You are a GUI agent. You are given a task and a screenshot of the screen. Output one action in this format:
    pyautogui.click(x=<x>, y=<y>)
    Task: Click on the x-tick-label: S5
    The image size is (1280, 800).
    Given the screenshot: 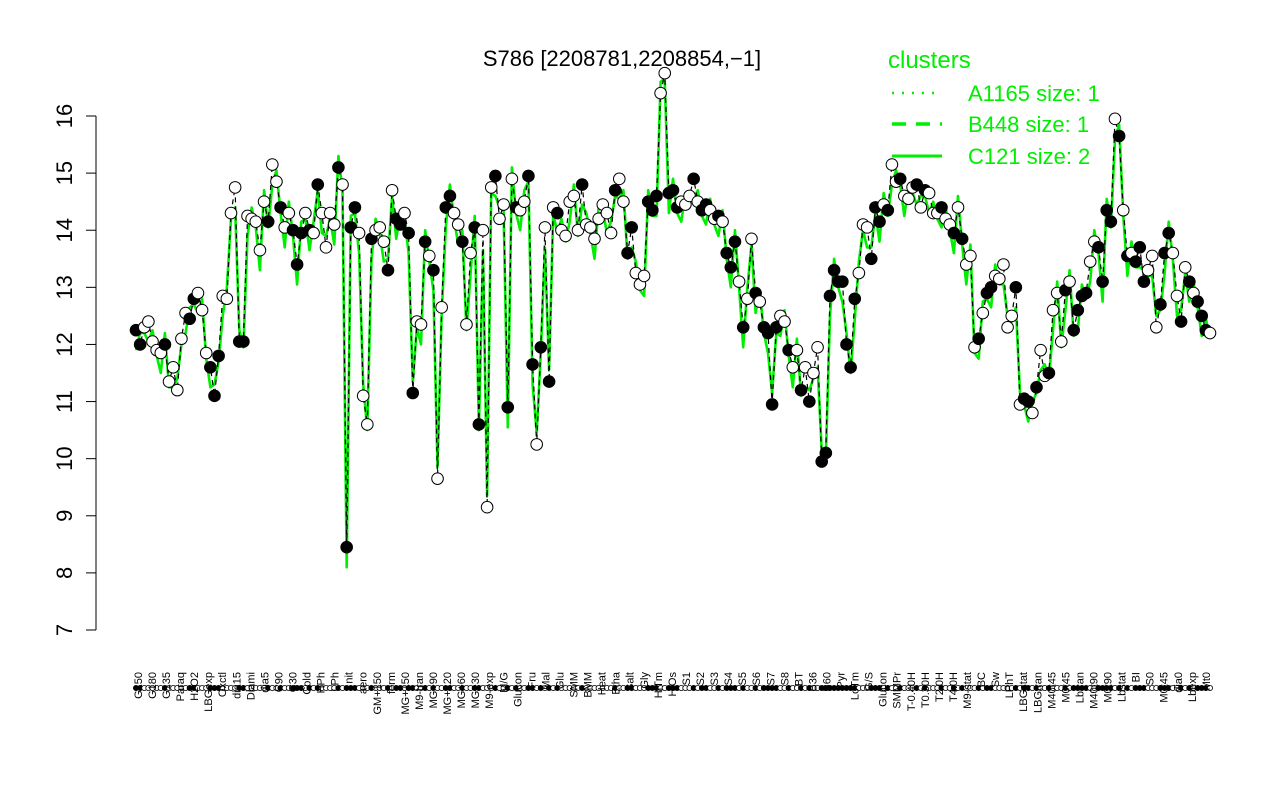 What is the action you would take?
    pyautogui.click(x=743, y=678)
    